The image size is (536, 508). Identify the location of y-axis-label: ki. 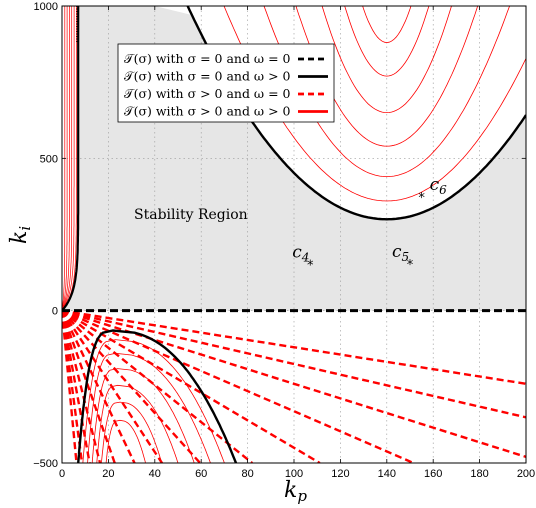
(20, 235).